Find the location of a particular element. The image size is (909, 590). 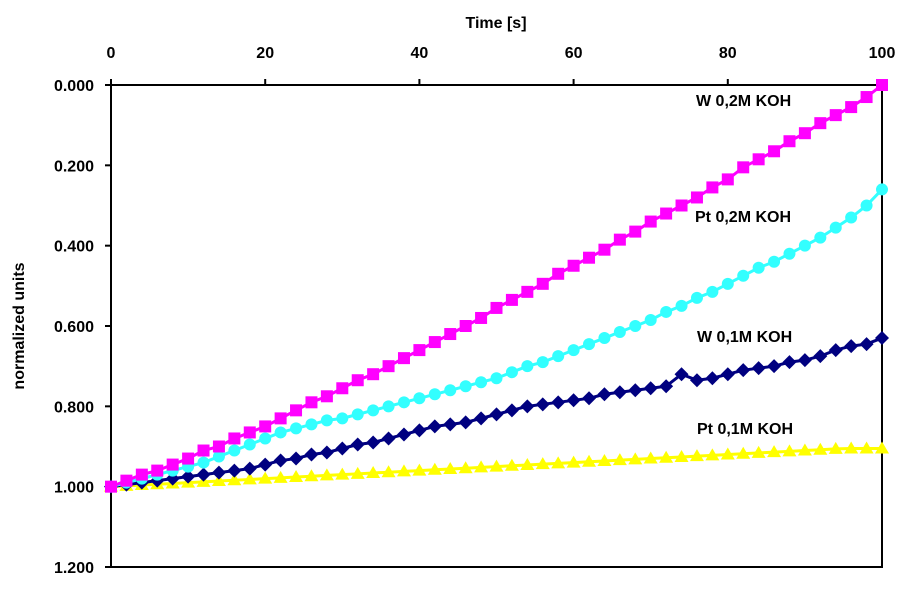

x-tick-label: 100 is located at coordinates (882, 53).